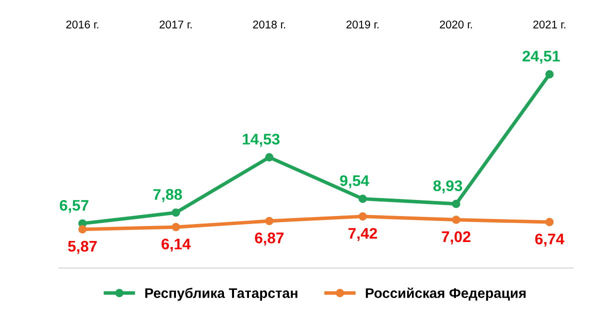 This screenshot has height=323, width=616. I want to click on x-tick-label: 2016 г., so click(82, 24).